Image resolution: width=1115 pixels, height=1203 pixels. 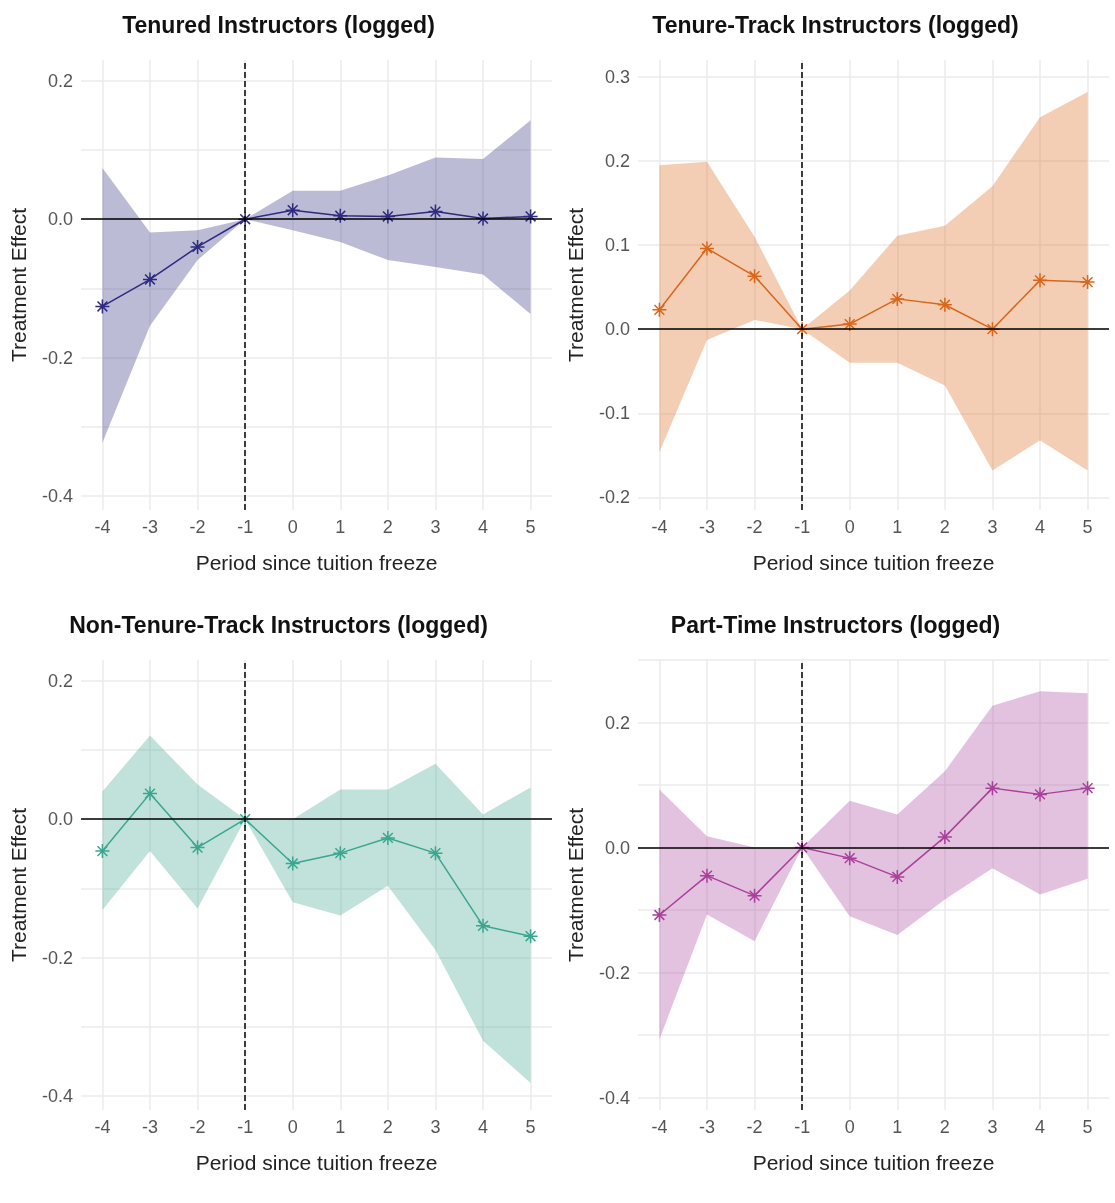 I want to click on chart-title: Tenure-Track Instructors (logged), so click(x=835, y=24).